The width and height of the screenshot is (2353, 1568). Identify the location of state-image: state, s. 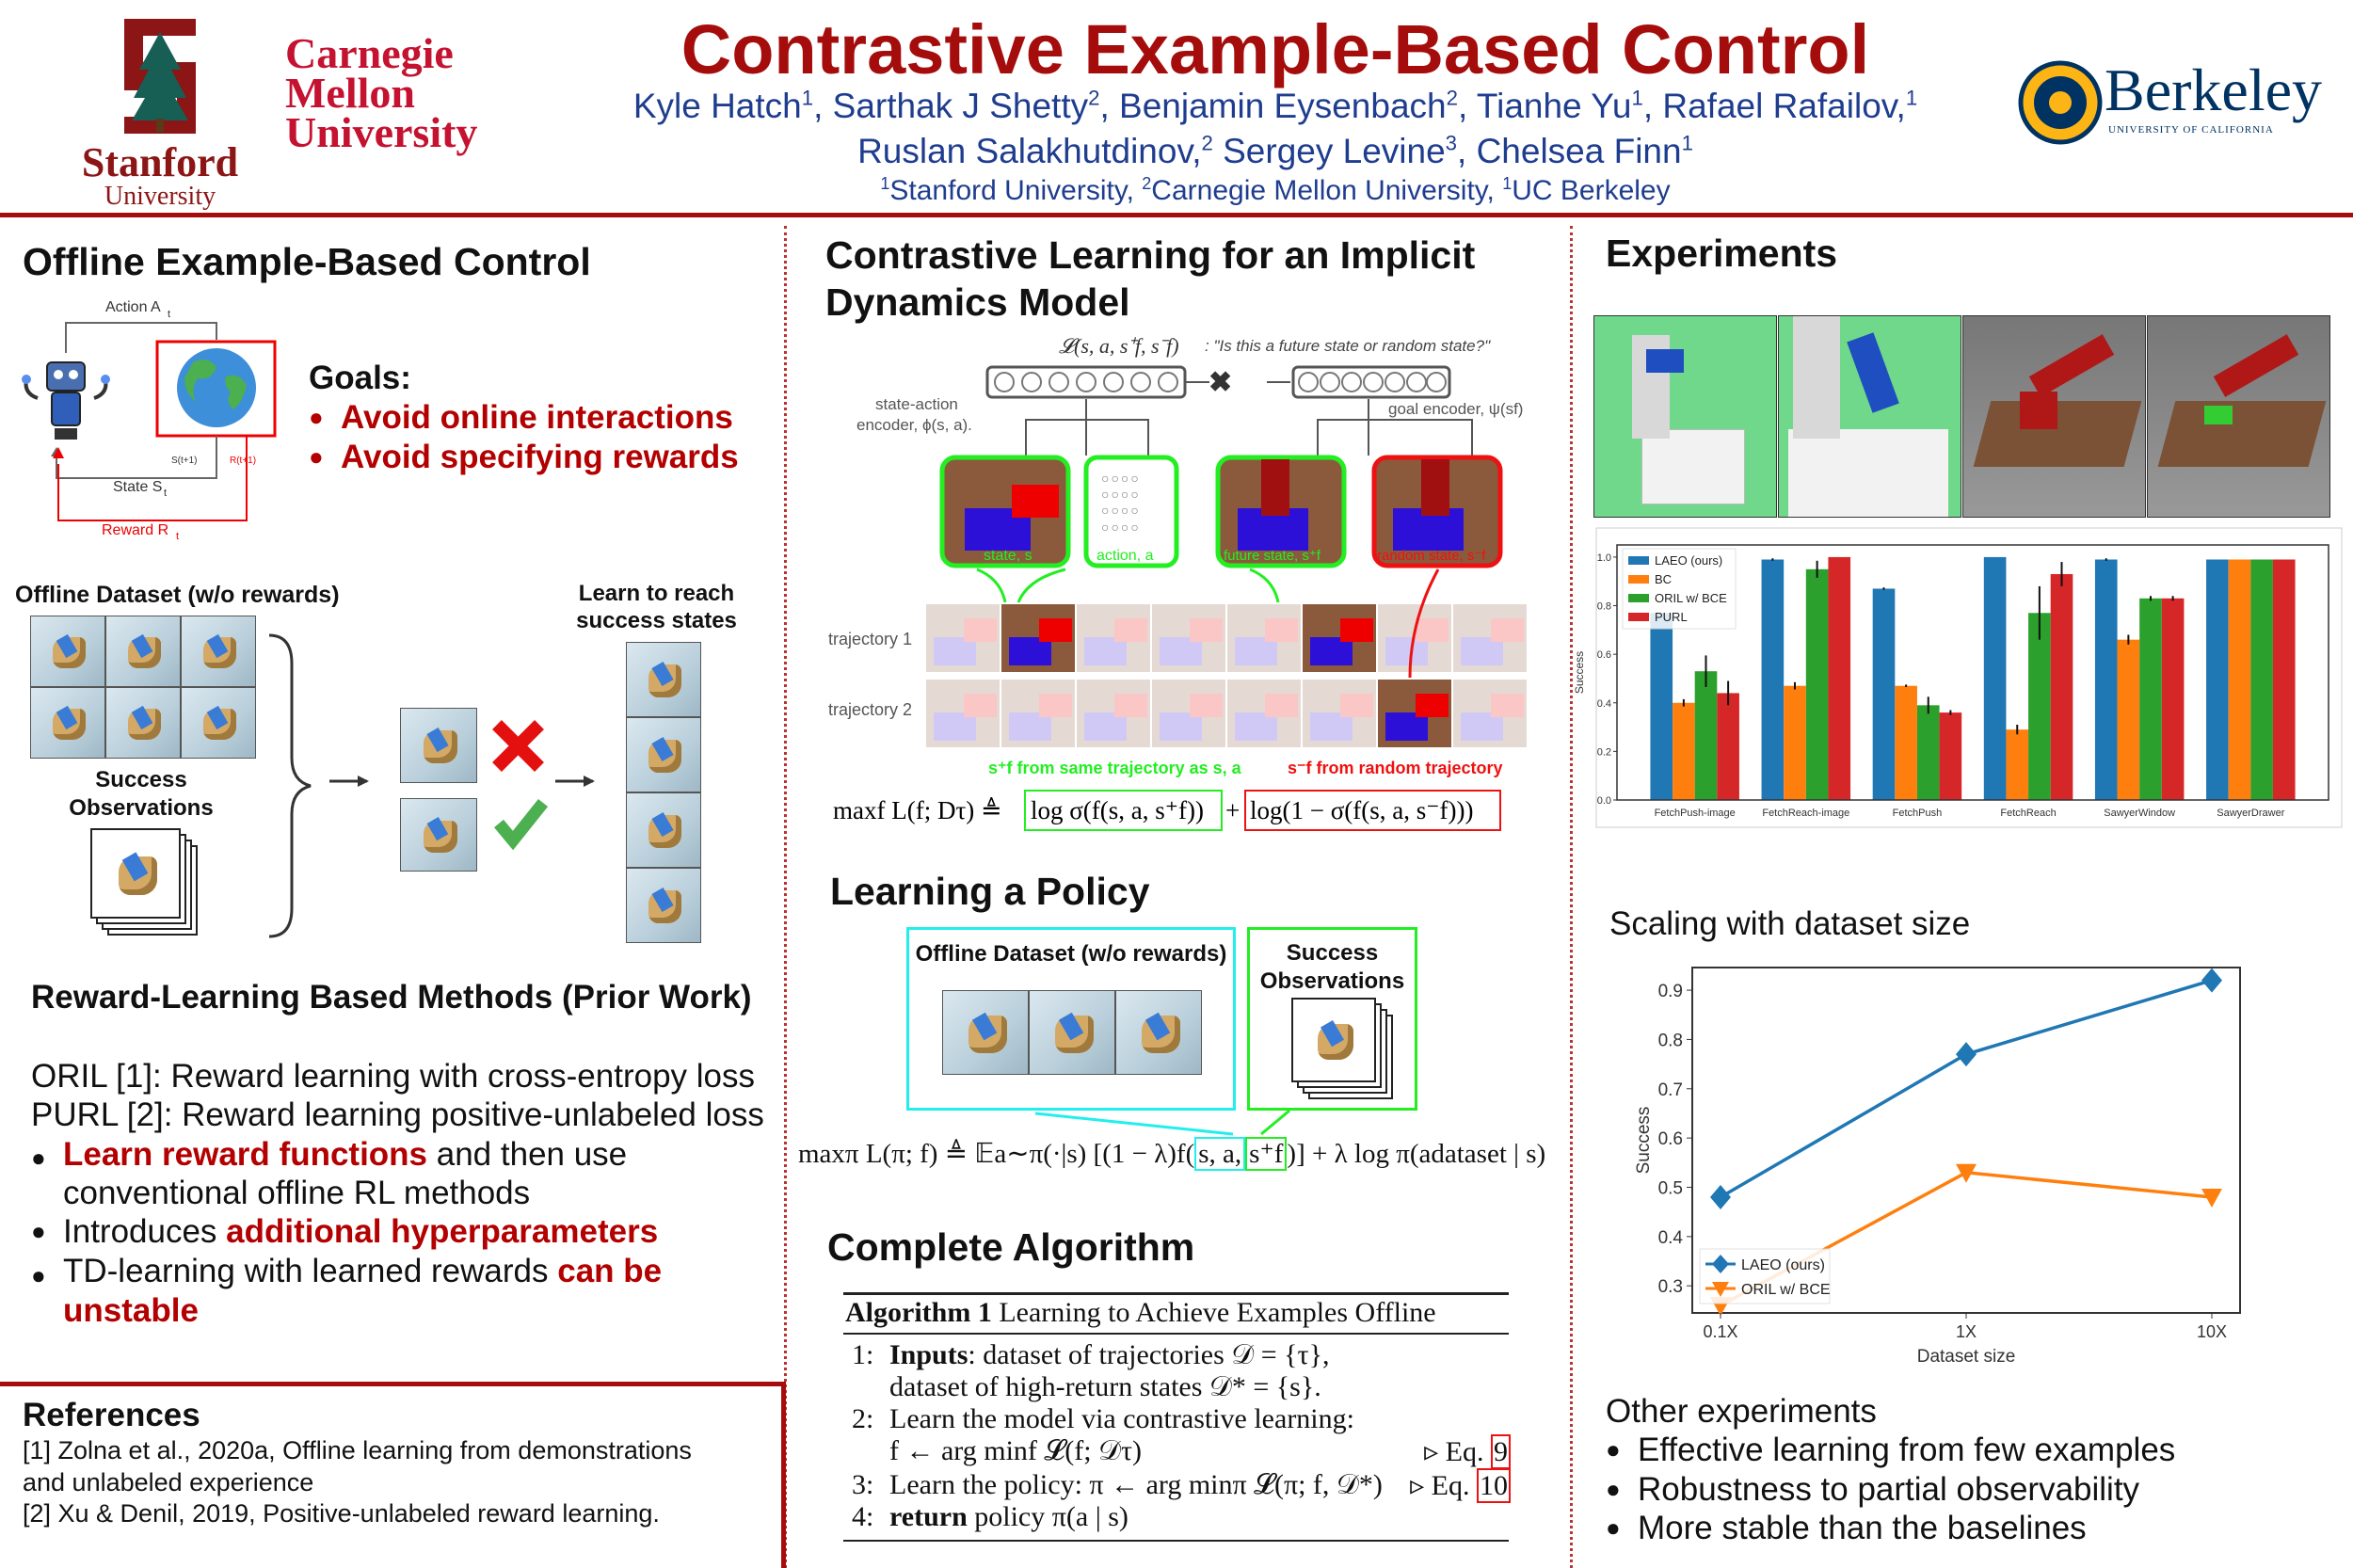
(1005, 511).